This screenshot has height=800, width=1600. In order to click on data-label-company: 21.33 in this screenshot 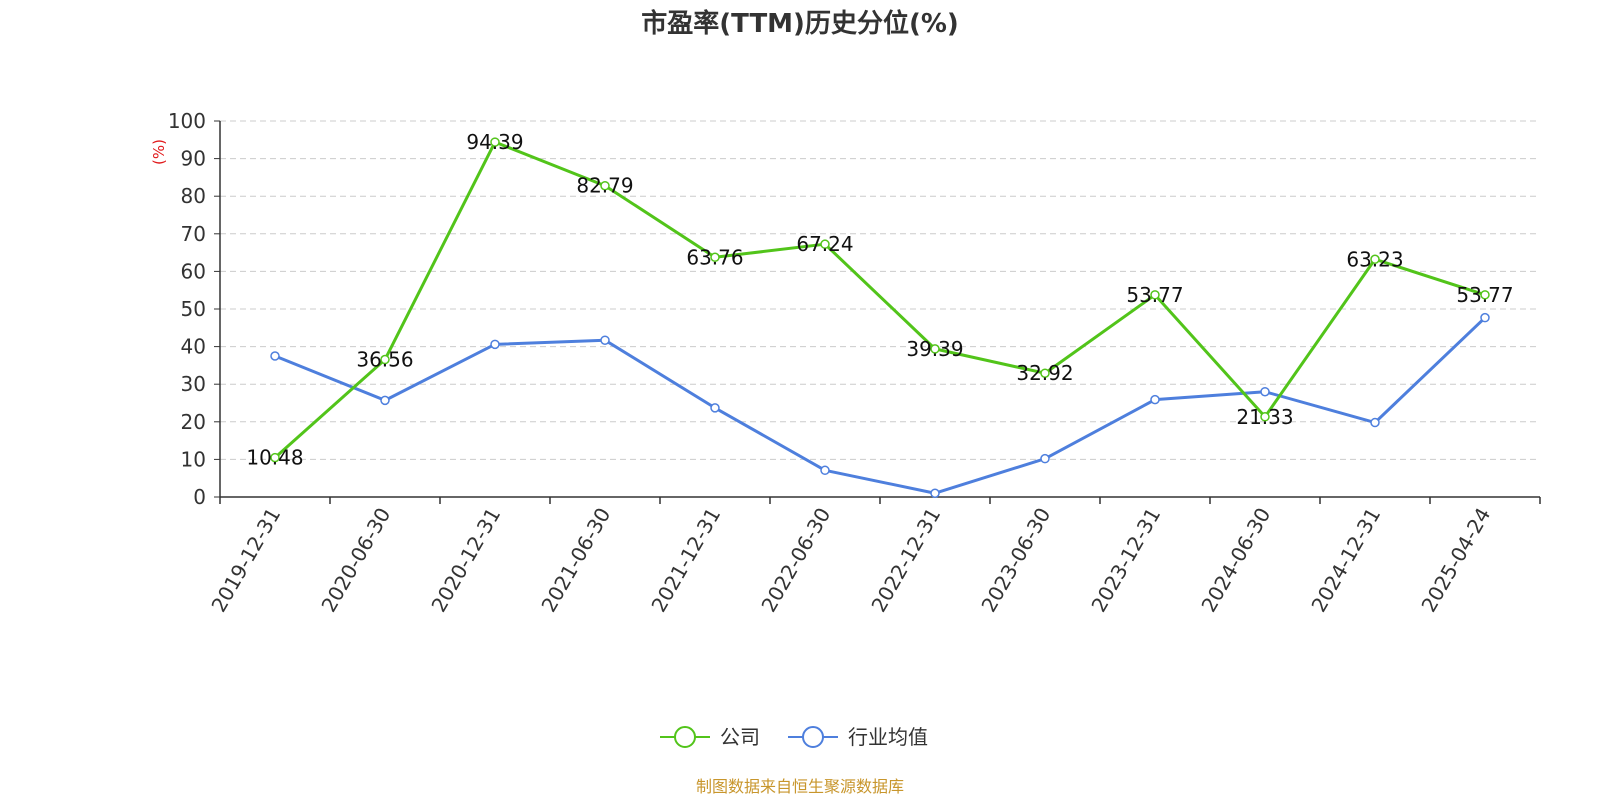, I will do `click(1264, 417)`.